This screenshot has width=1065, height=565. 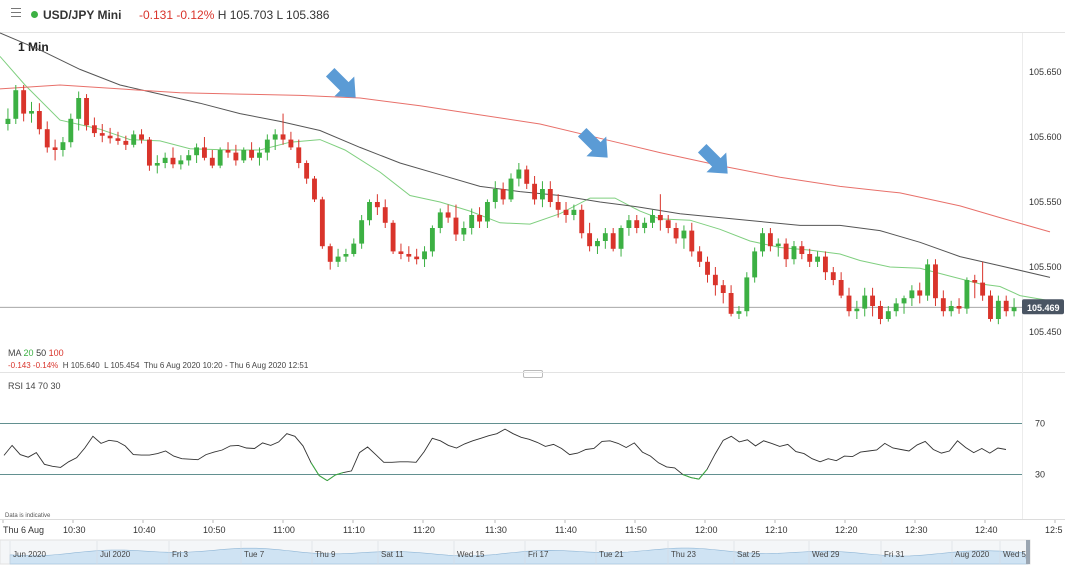 What do you see at coordinates (505, 455) in the screenshot?
I see `rsi-line` at bounding box center [505, 455].